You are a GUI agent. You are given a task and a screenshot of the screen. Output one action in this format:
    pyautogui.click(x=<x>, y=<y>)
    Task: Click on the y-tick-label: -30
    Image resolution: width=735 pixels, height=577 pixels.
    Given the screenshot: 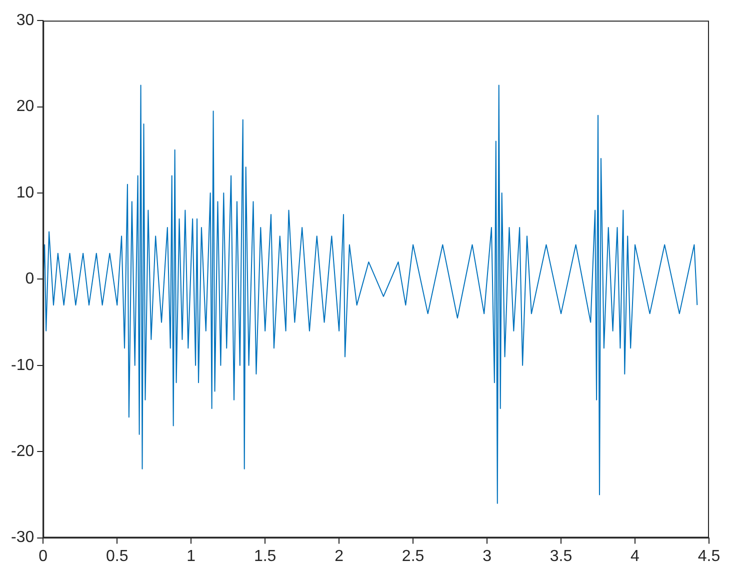 What is the action you would take?
    pyautogui.click(x=22, y=537)
    